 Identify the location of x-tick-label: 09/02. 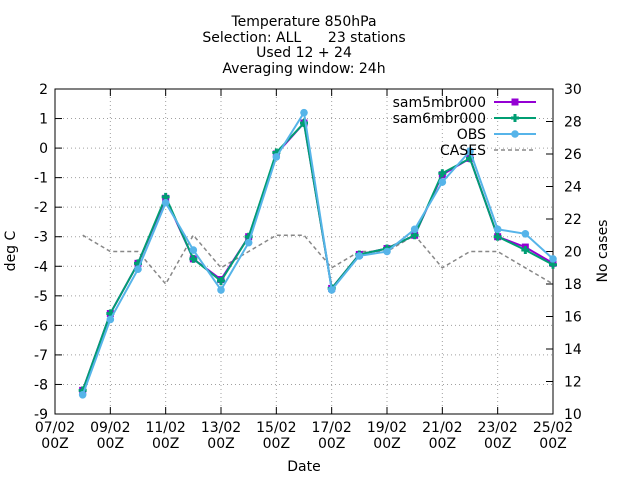
(110, 428).